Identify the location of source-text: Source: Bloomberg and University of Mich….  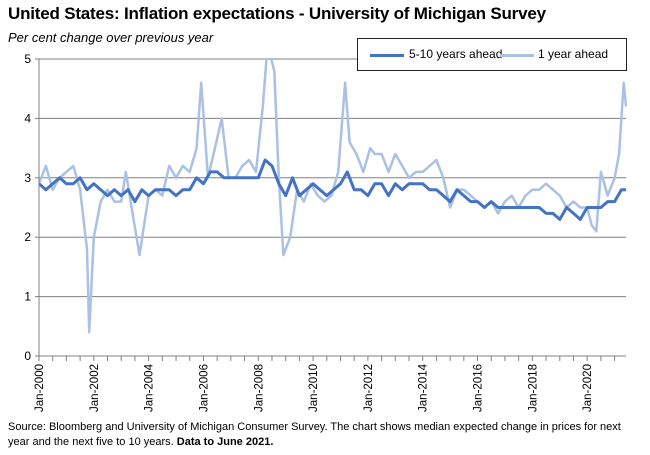
(314, 434).